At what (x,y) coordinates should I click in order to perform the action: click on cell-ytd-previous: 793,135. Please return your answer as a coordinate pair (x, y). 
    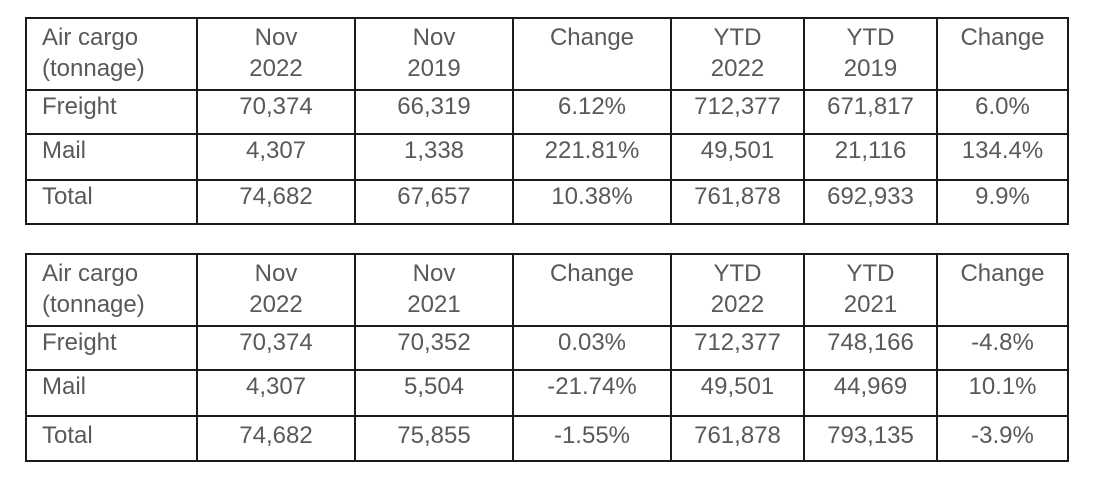
    Looking at the image, I should click on (870, 438).